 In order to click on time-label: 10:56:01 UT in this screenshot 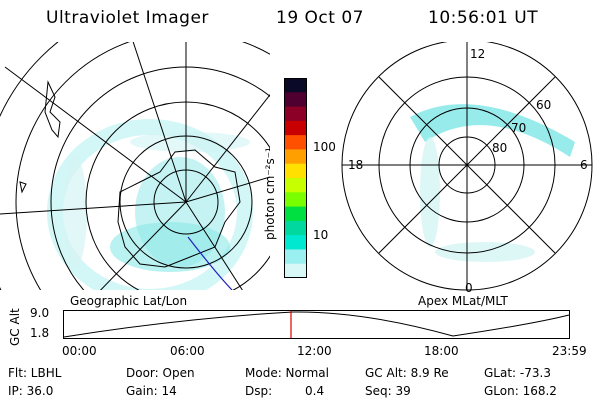, I will do `click(483, 18)`.